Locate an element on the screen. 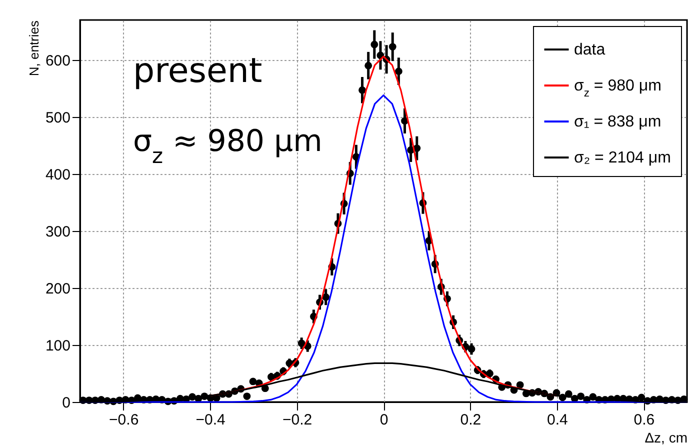  x-tick-label: −0.6 is located at coordinates (124, 420).